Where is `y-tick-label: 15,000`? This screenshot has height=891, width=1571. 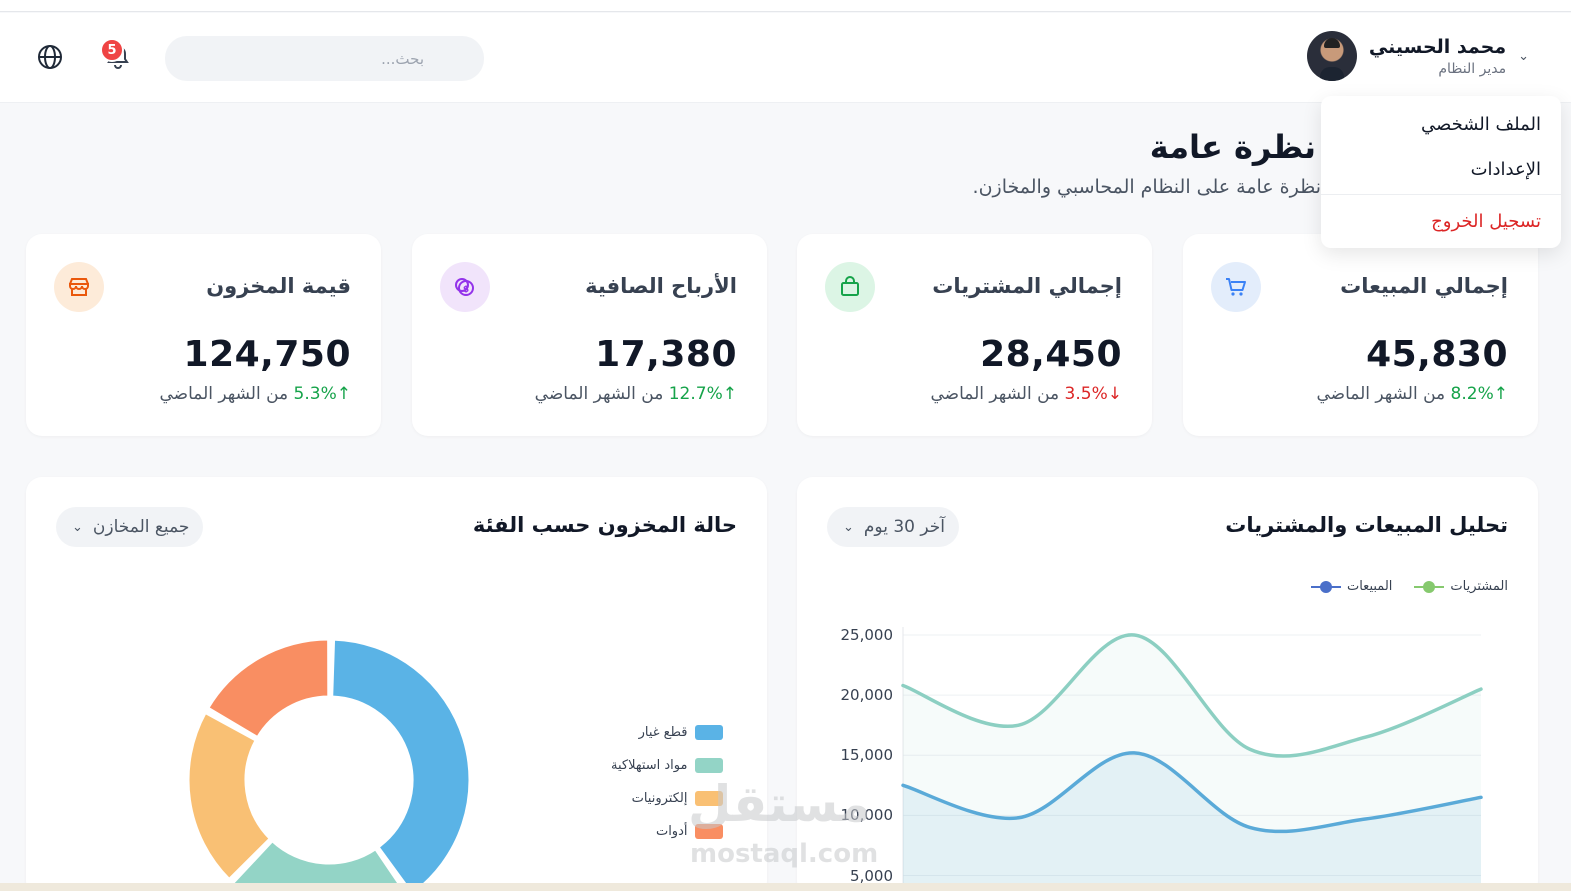
y-tick-label: 15,000 is located at coordinates (867, 755).